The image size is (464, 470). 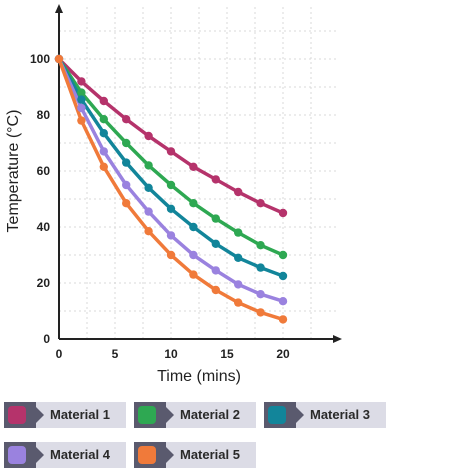 I want to click on legend-item-material-1: Material 1, so click(x=65, y=415).